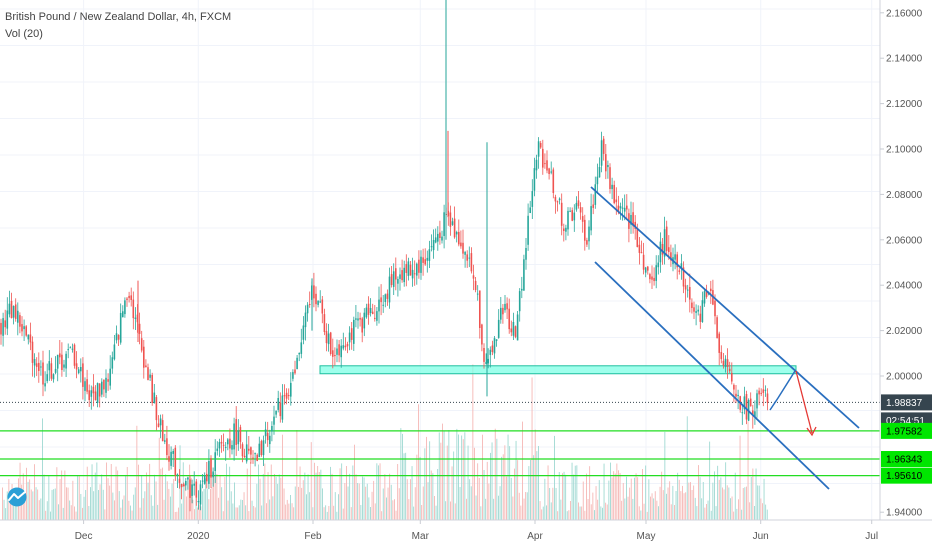  I want to click on time-axis: Dec 2020 Feb Mar Apr May Jun Jul, so click(466, 534).